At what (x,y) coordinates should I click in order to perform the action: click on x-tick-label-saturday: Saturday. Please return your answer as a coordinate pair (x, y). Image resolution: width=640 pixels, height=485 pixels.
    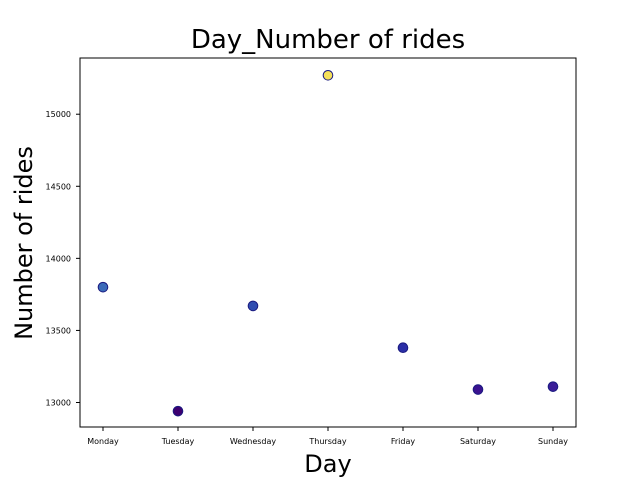
    Looking at the image, I should click on (478, 441).